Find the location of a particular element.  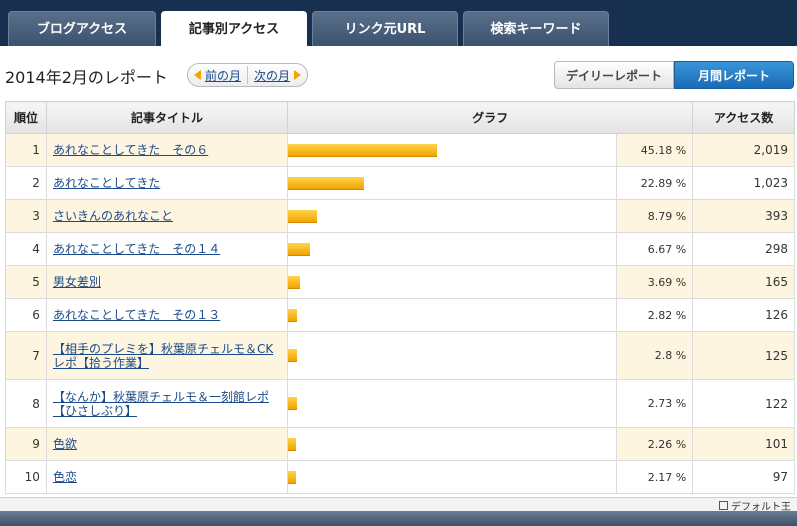

table-row: 5 男女差別 3.69 % 165 is located at coordinates (400, 282).